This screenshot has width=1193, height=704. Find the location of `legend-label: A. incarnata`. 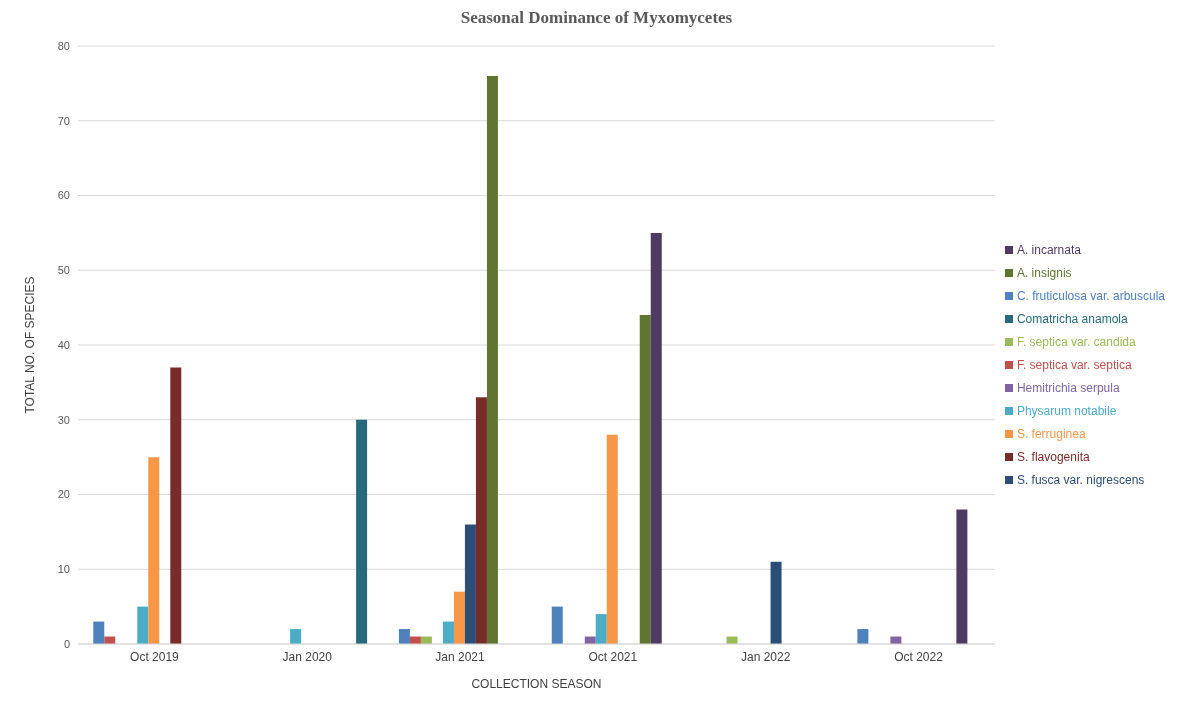

legend-label: A. incarnata is located at coordinates (1048, 249).